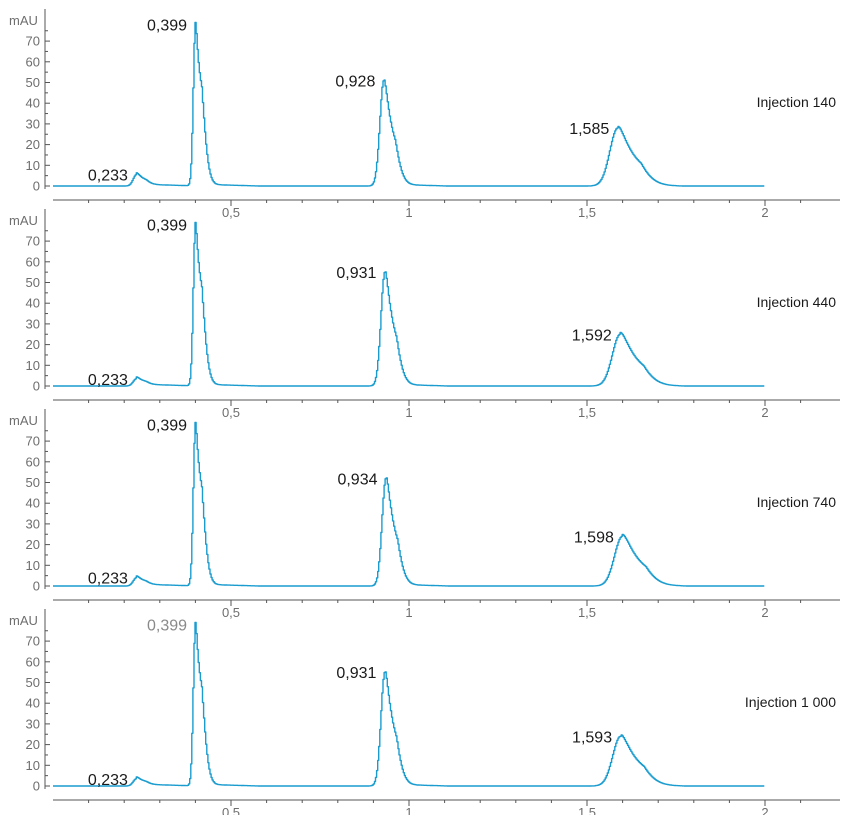 The width and height of the screenshot is (853, 820). I want to click on peak-retention-label: 0,928, so click(355, 81).